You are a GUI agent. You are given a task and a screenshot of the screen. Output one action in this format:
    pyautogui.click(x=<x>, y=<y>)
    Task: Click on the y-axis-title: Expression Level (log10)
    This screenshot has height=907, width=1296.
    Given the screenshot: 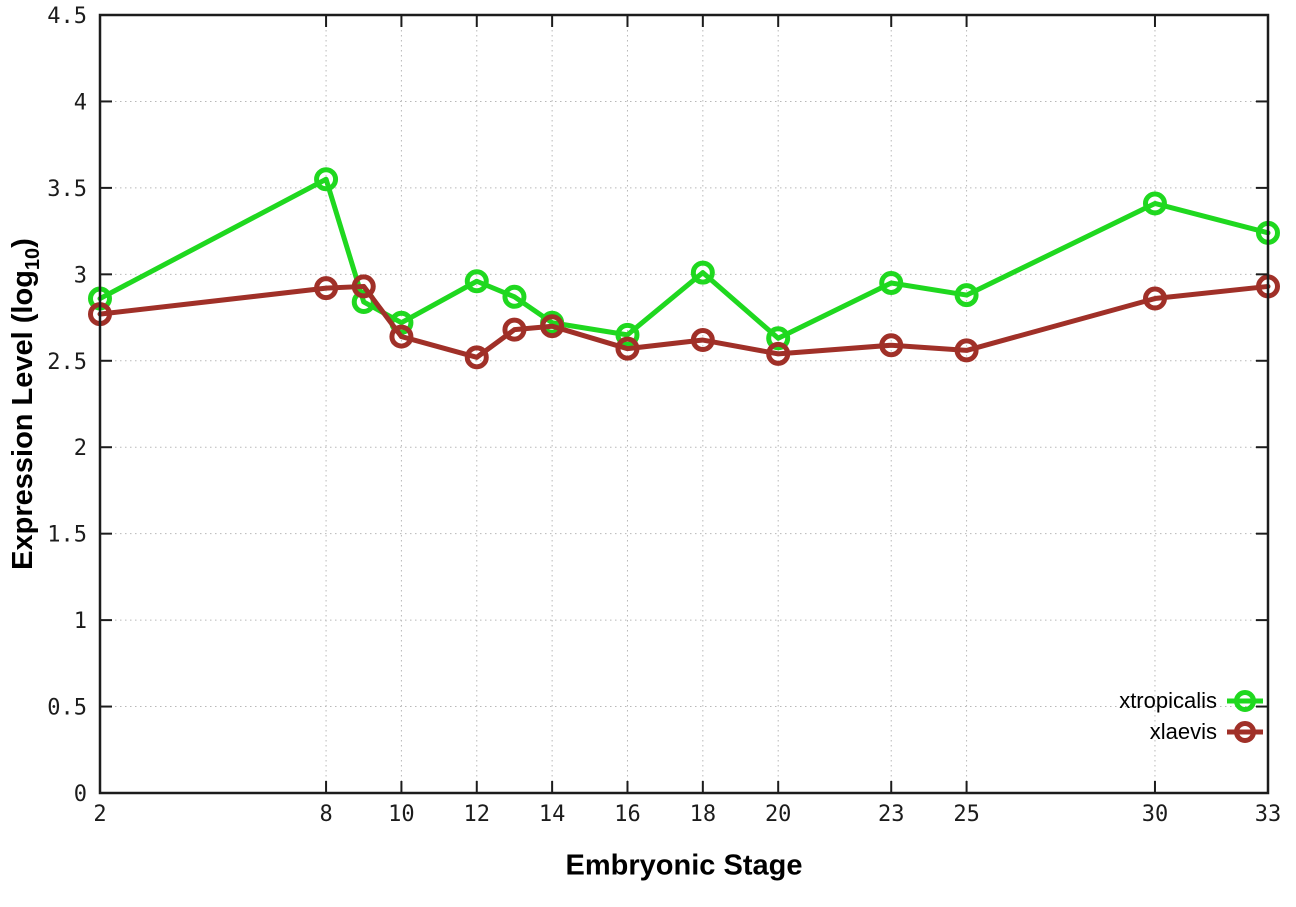 What is the action you would take?
    pyautogui.click(x=26, y=404)
    